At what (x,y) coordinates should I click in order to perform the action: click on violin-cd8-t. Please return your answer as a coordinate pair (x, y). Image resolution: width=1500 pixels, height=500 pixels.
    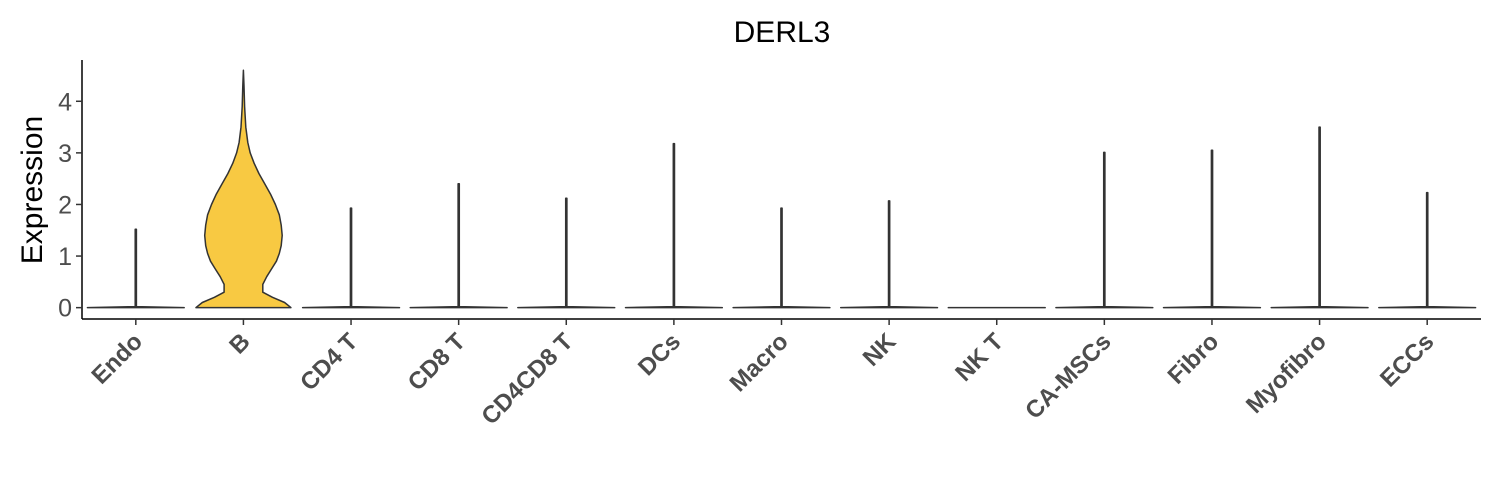
    Looking at the image, I should click on (458, 246).